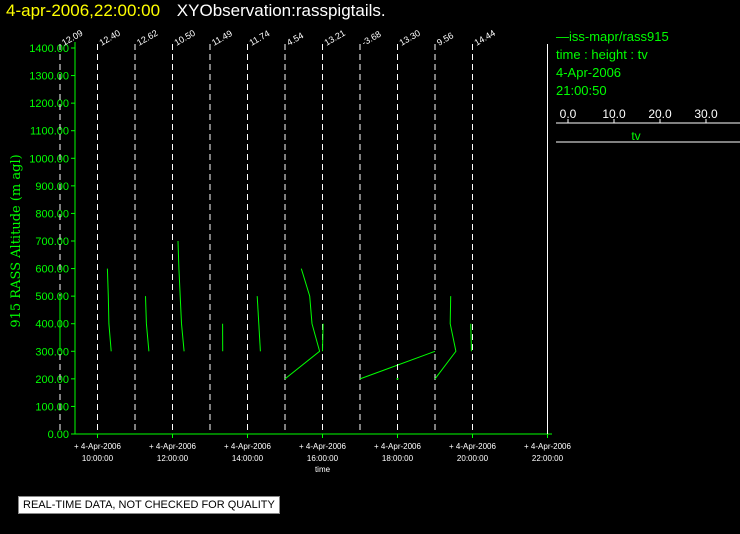 This screenshot has height=534, width=740. I want to click on x-tick-time: 18:00:00, so click(398, 458).